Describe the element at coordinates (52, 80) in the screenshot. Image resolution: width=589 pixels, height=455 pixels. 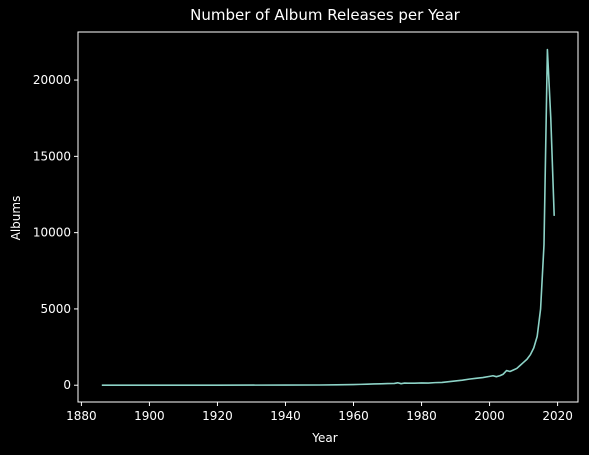
I see `y-tick-label: 20000` at that location.